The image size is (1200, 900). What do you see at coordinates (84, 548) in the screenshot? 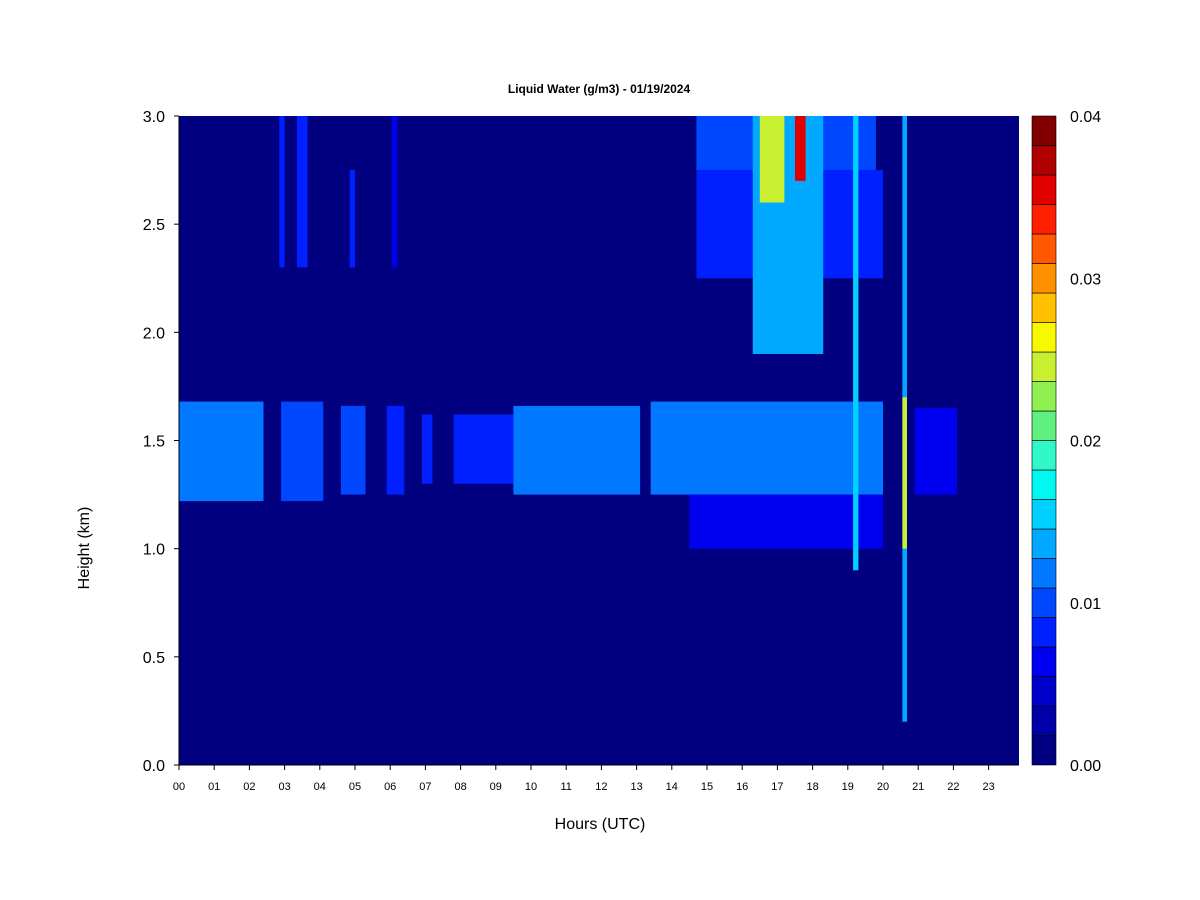
I see `y-axis-label: Height (km)` at bounding box center [84, 548].